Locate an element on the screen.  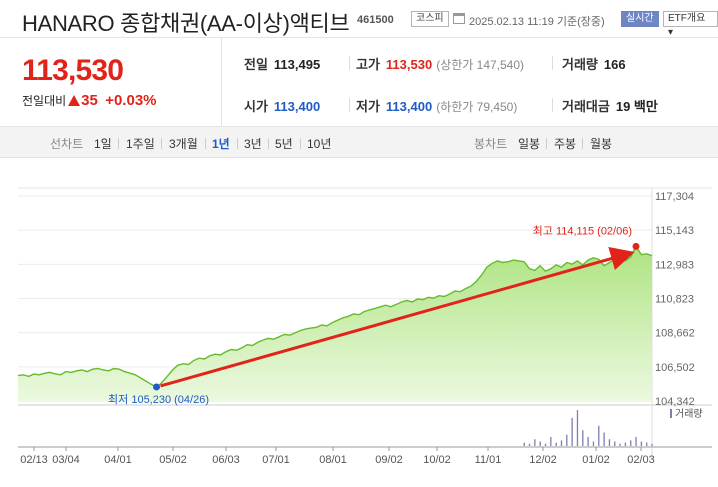
x-tick-label: 11/01 is located at coordinates (488, 460).